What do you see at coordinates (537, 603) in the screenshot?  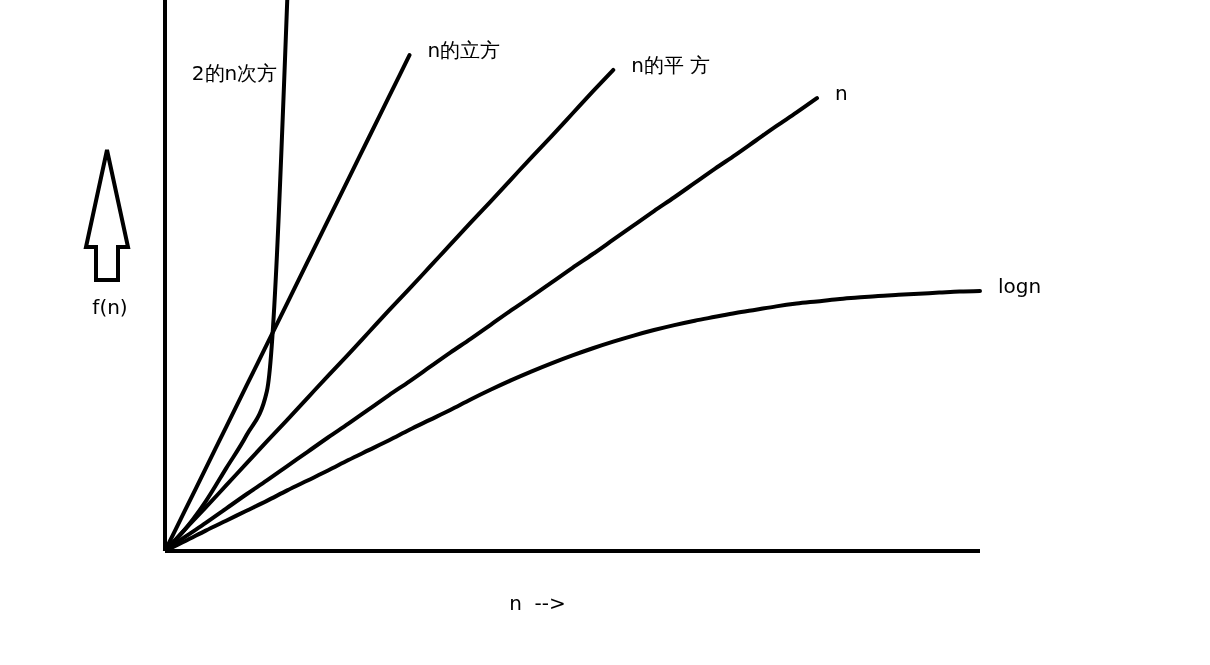 I see `x-axis-title: n -->` at bounding box center [537, 603].